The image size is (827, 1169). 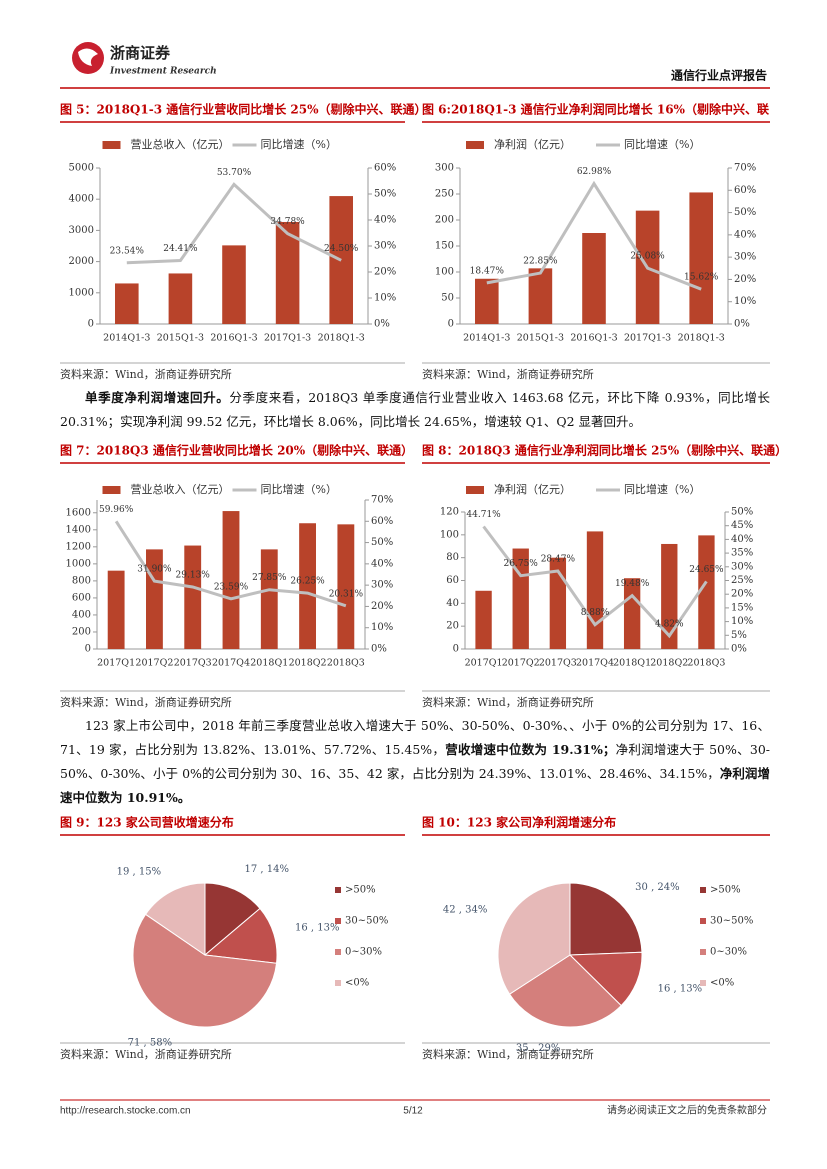 I want to click on logo-mark, so click(x=88, y=57).